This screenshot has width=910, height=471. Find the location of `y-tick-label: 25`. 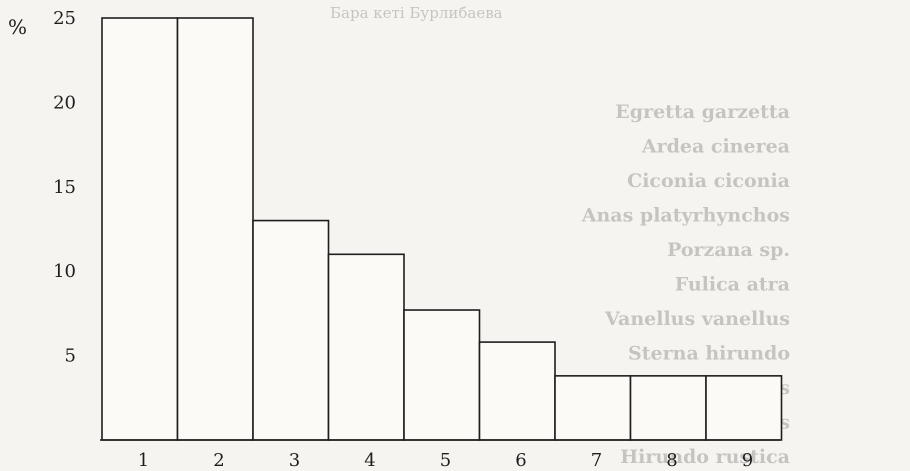

y-tick-label: 25 is located at coordinates (64, 18).